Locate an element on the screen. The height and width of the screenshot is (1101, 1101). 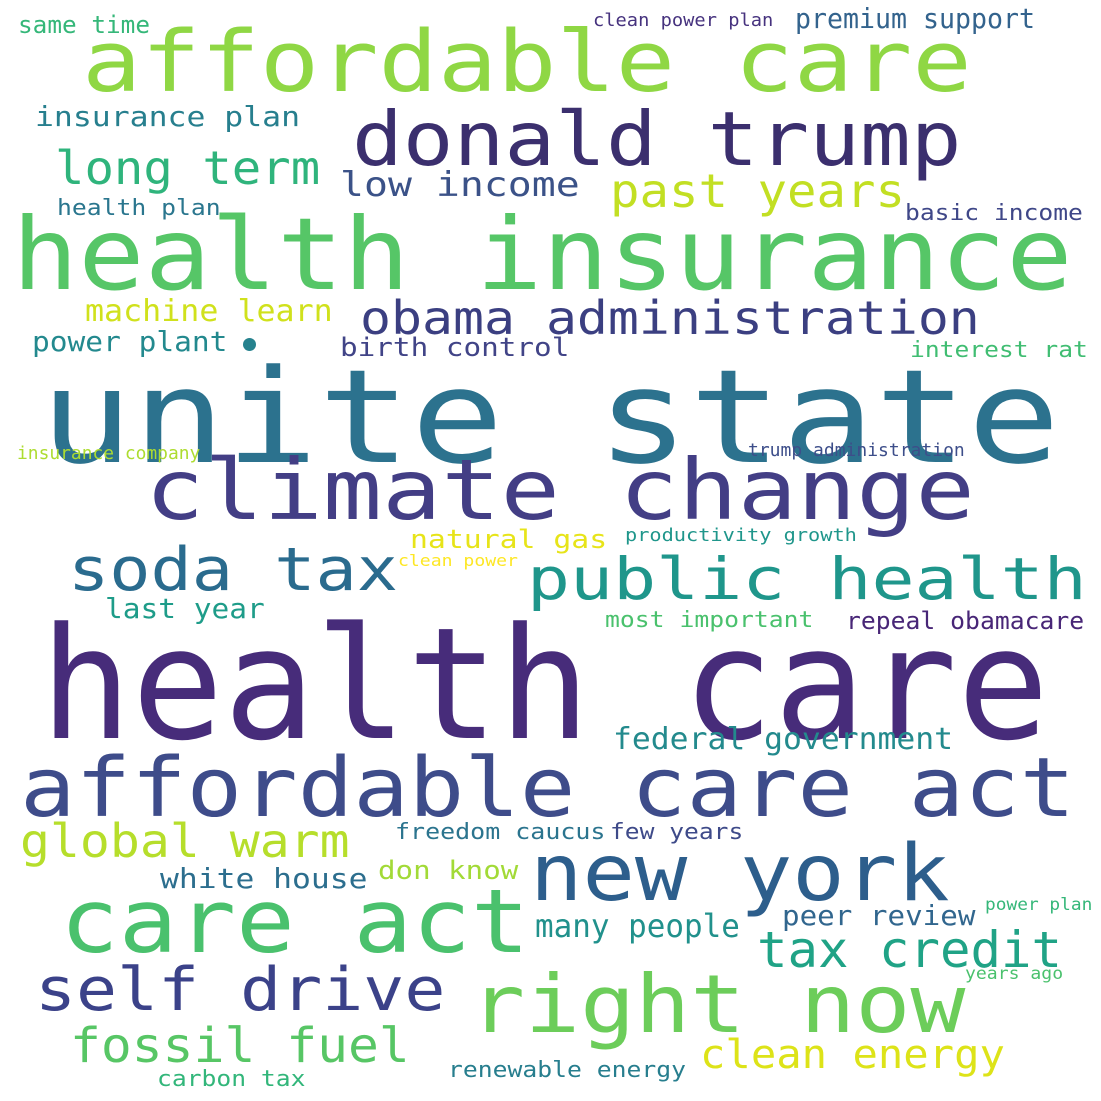
cloud-word: tax credit is located at coordinates (909, 950).